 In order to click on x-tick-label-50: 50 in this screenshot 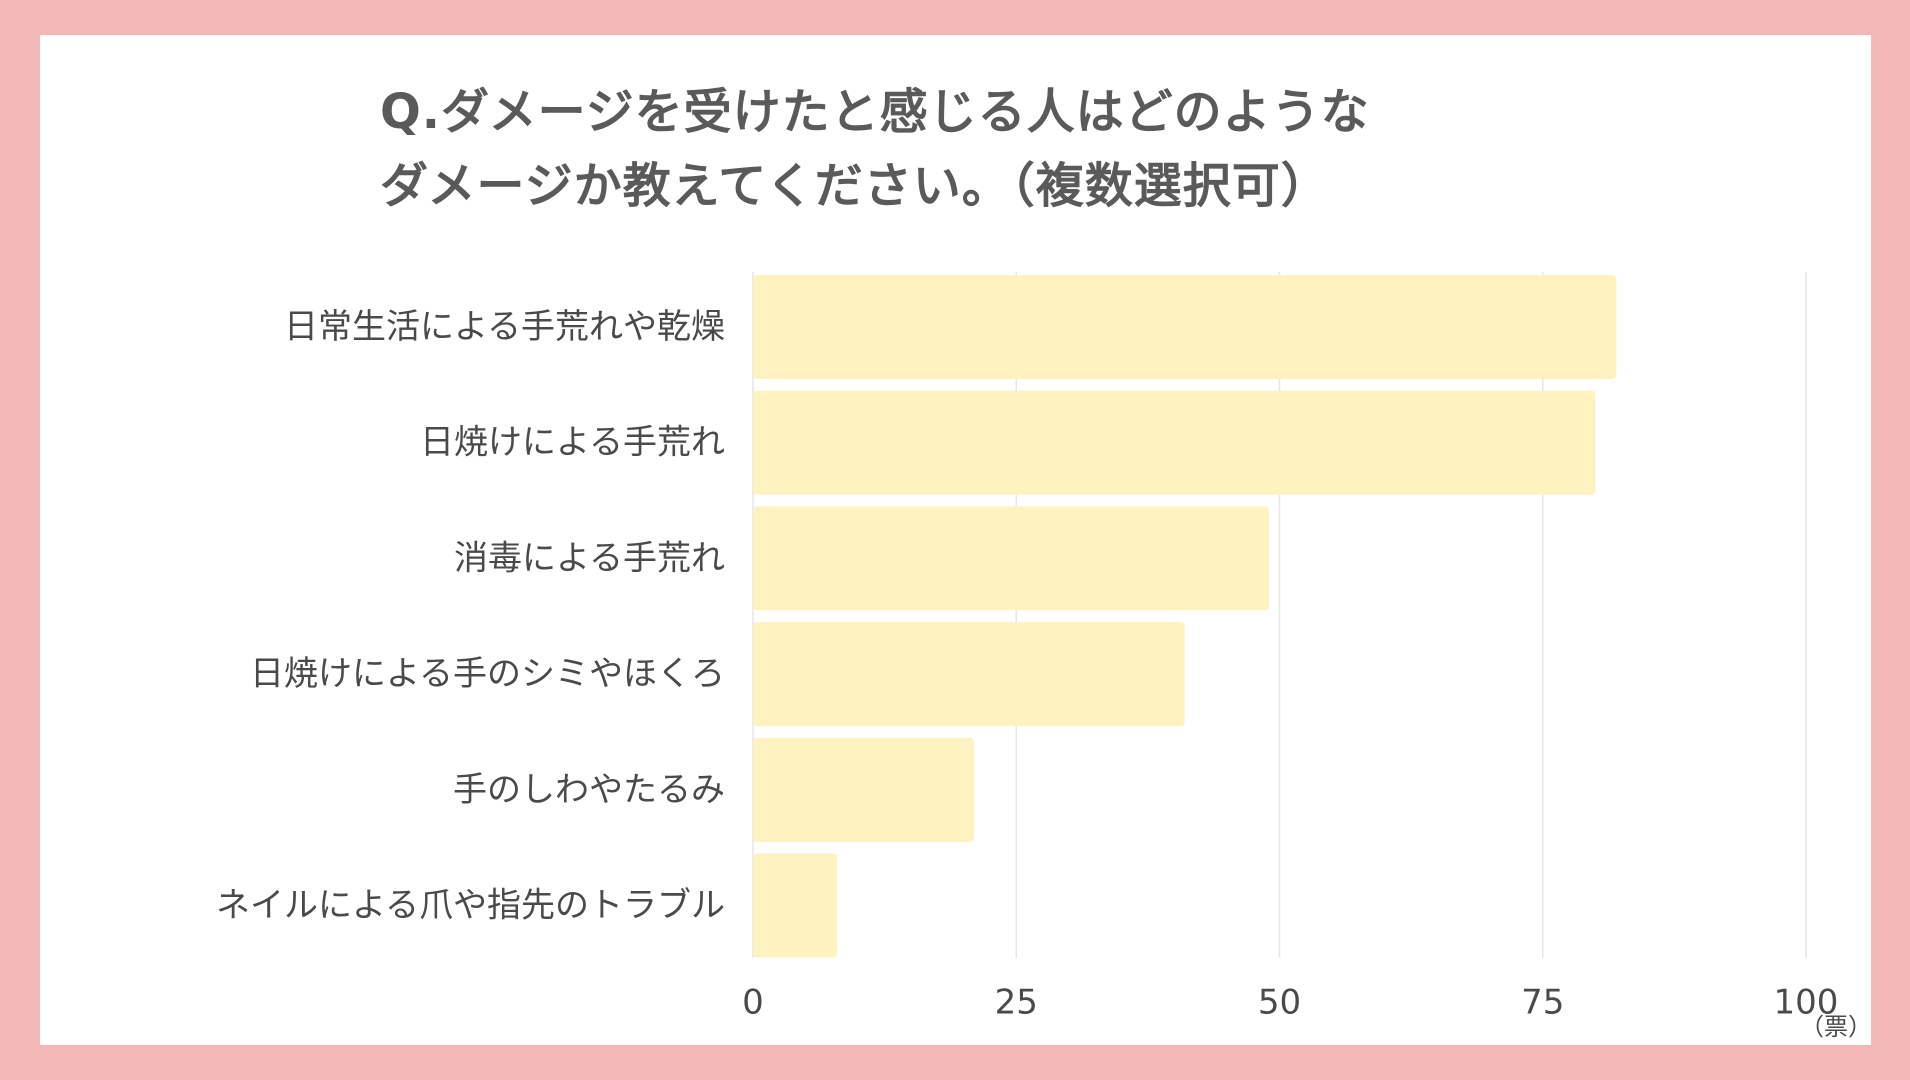, I will do `click(1279, 1003)`.